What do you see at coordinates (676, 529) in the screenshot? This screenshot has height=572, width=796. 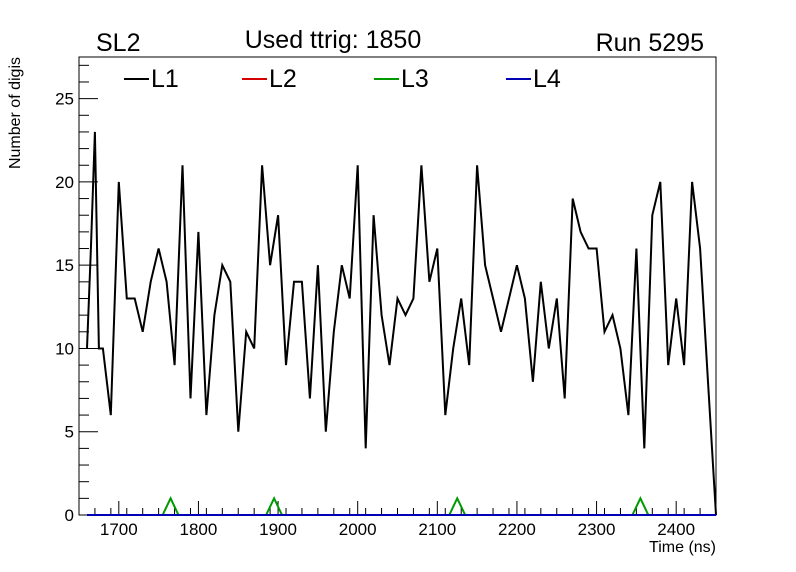 I see `x-tick-label: 2400` at bounding box center [676, 529].